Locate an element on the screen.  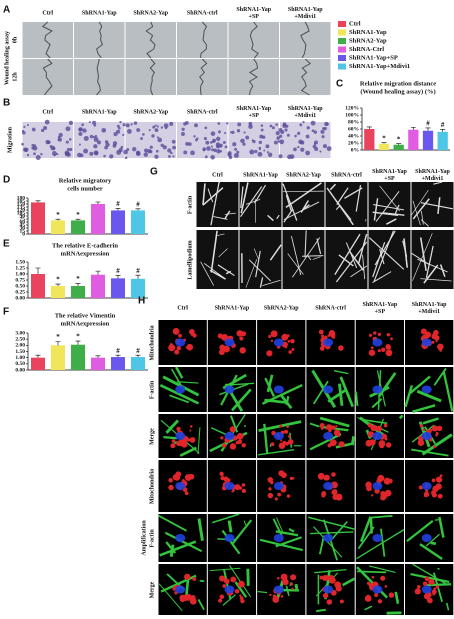
column-header: +Mdivi1 is located at coordinates (305, 116).